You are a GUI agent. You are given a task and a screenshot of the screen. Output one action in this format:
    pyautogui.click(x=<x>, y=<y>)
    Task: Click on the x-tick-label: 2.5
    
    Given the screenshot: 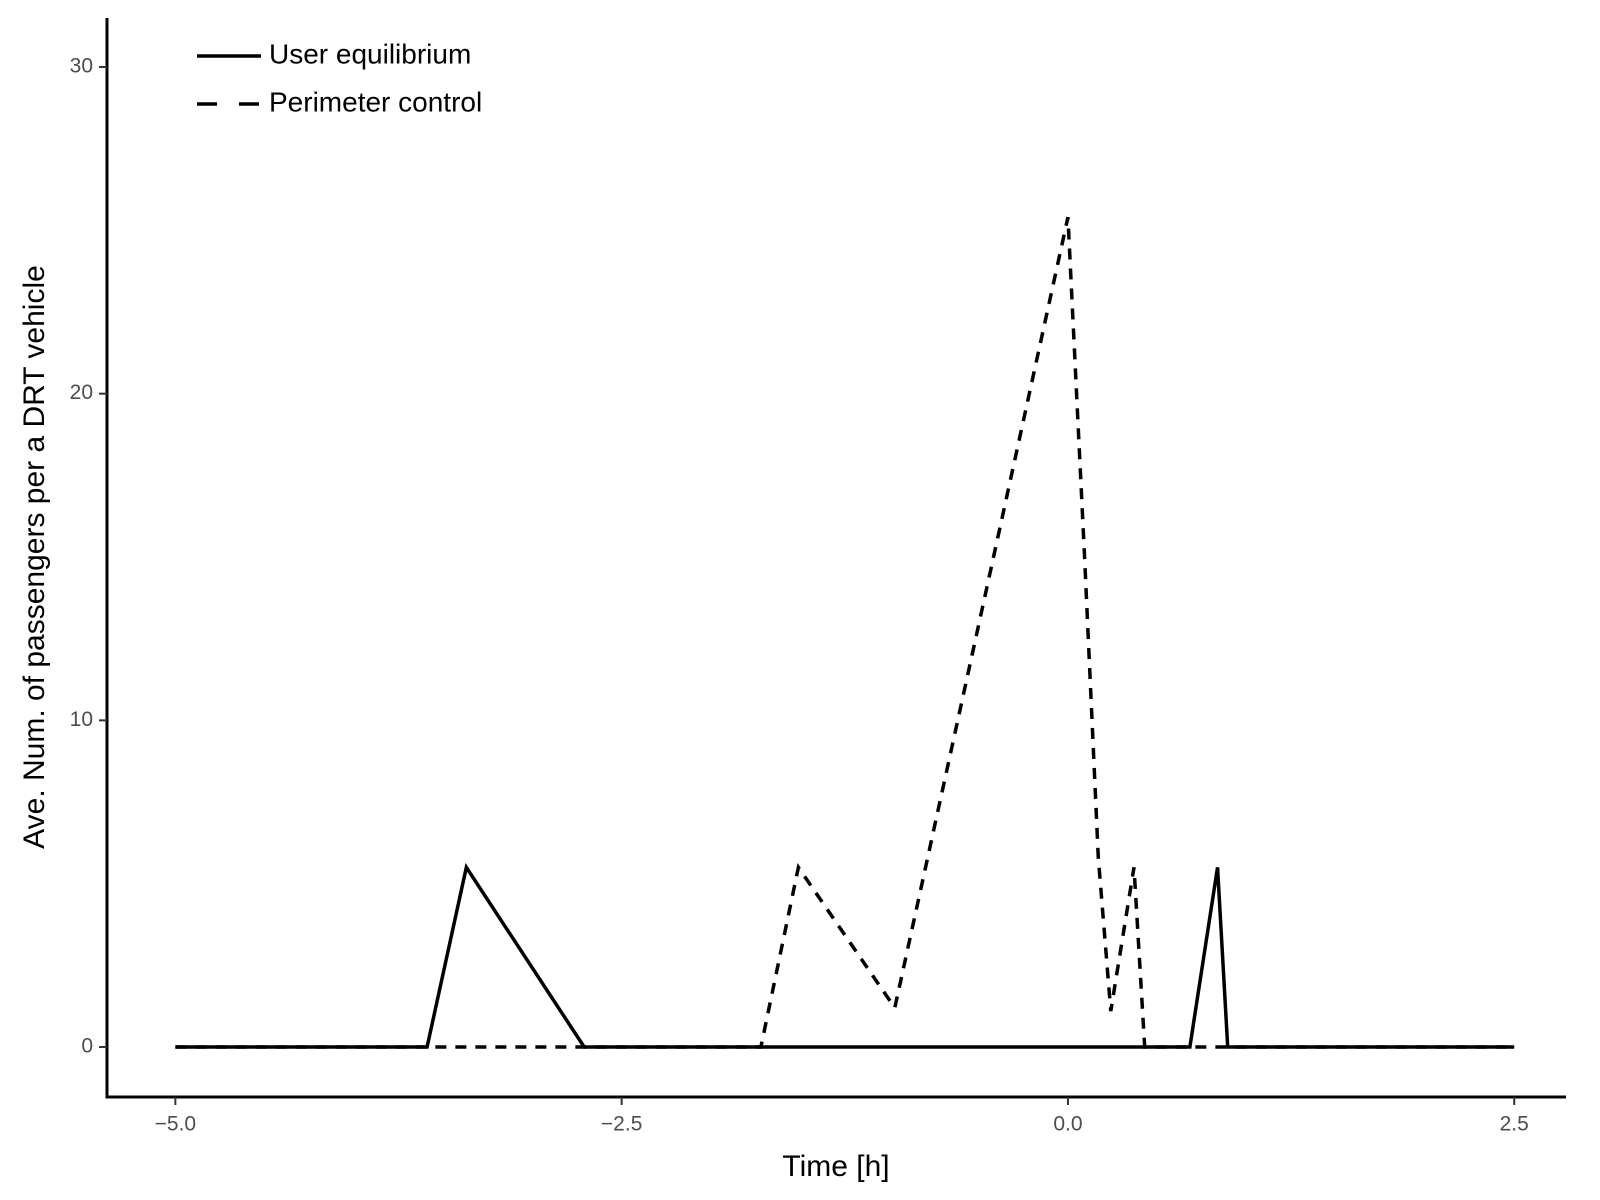 What is the action you would take?
    pyautogui.click(x=1514, y=1124)
    